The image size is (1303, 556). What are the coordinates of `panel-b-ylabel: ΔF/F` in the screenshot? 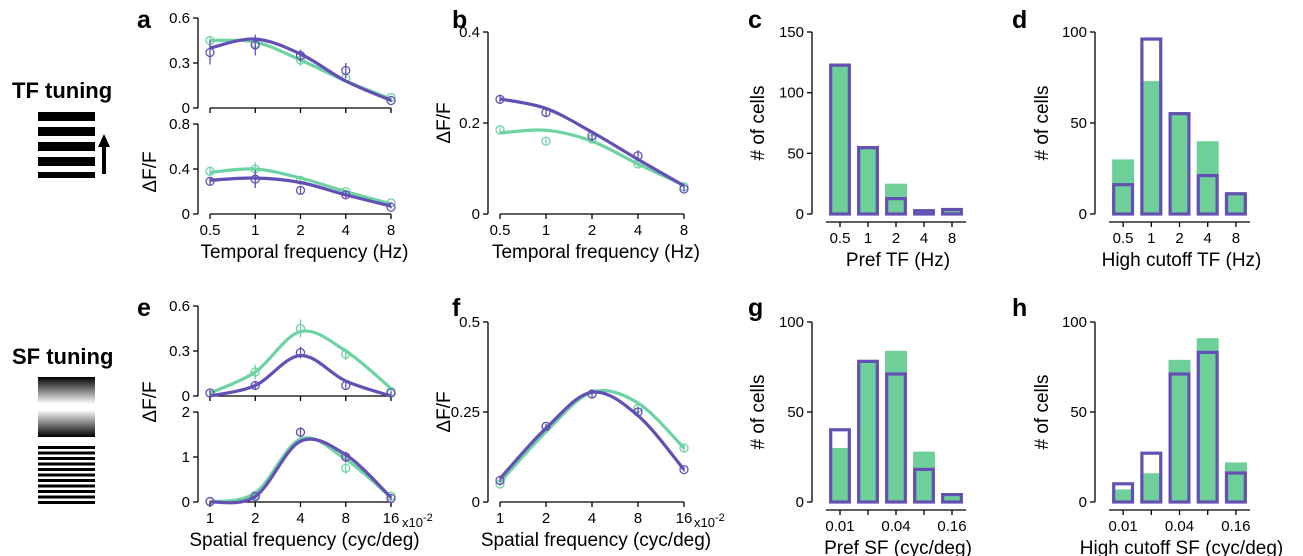 It's located at (444, 122).